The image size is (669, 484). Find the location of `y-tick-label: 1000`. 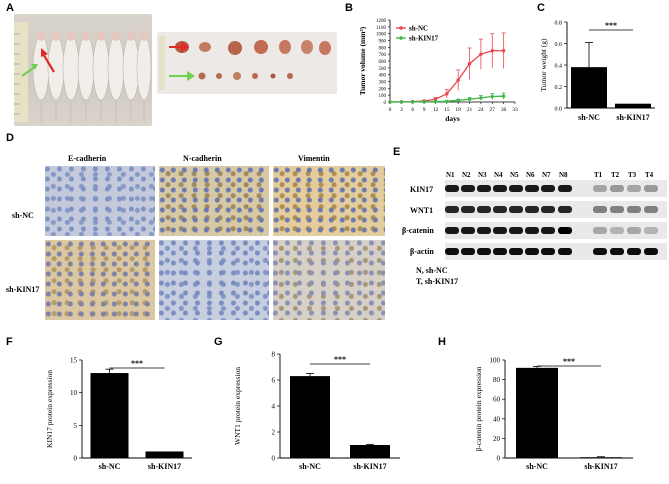

y-tick-label: 1000 is located at coordinates (381, 35).